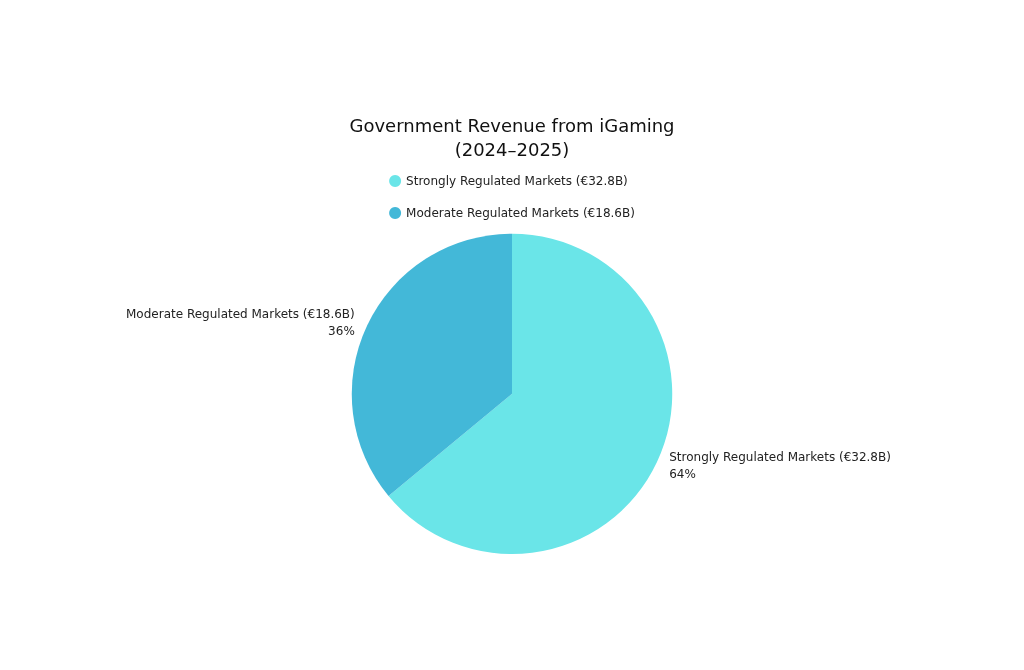  What do you see at coordinates (682, 473) in the screenshot?
I see `data-label: 64%` at bounding box center [682, 473].